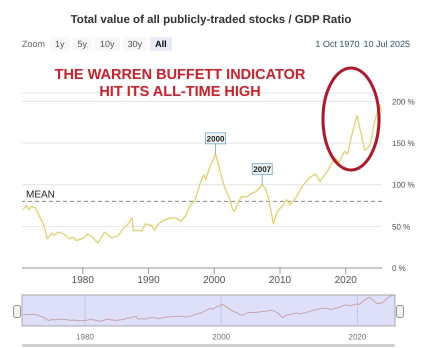 The image size is (422, 348). What do you see at coordinates (262, 169) in the screenshot?
I see `annotation: 2007` at bounding box center [262, 169].